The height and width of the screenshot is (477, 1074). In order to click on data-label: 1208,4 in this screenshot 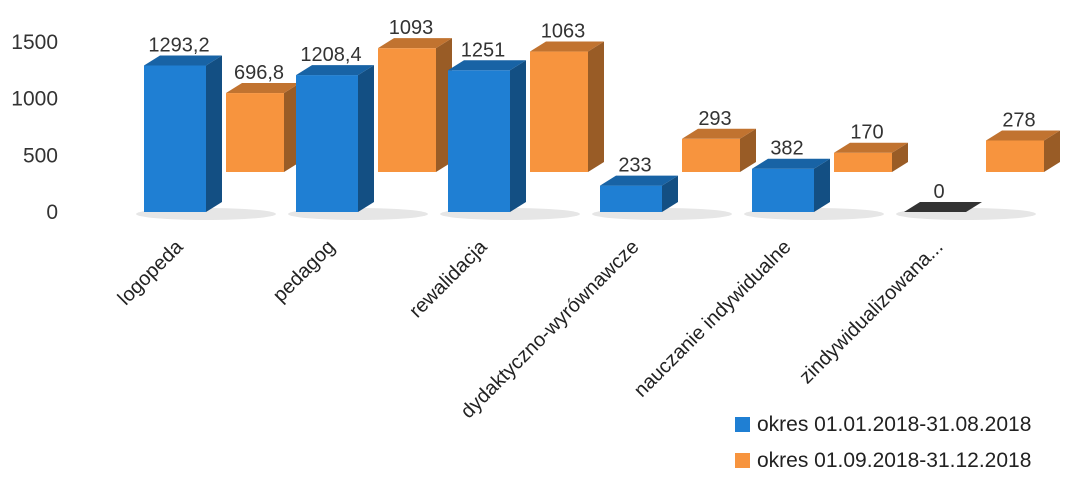, I will do `click(330, 55)`.